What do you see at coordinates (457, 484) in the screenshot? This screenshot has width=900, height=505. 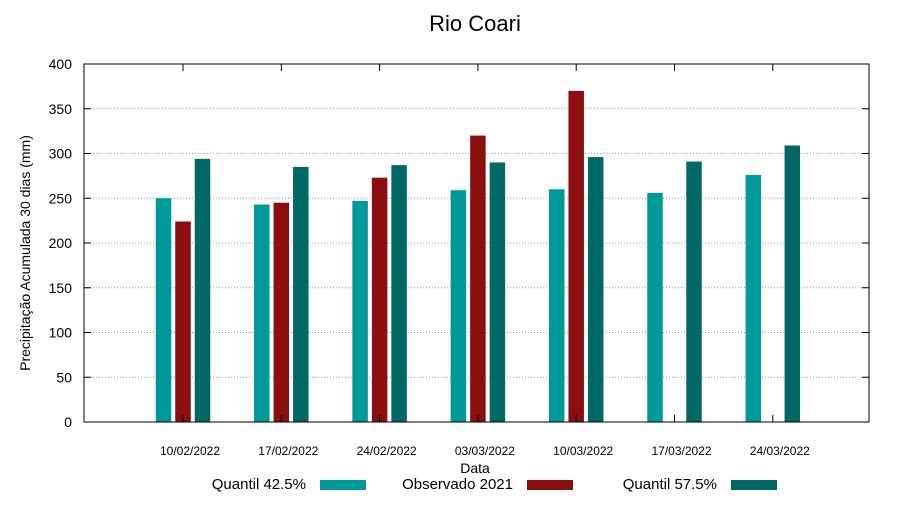 I see `legend-label-1: Observado 2021` at bounding box center [457, 484].